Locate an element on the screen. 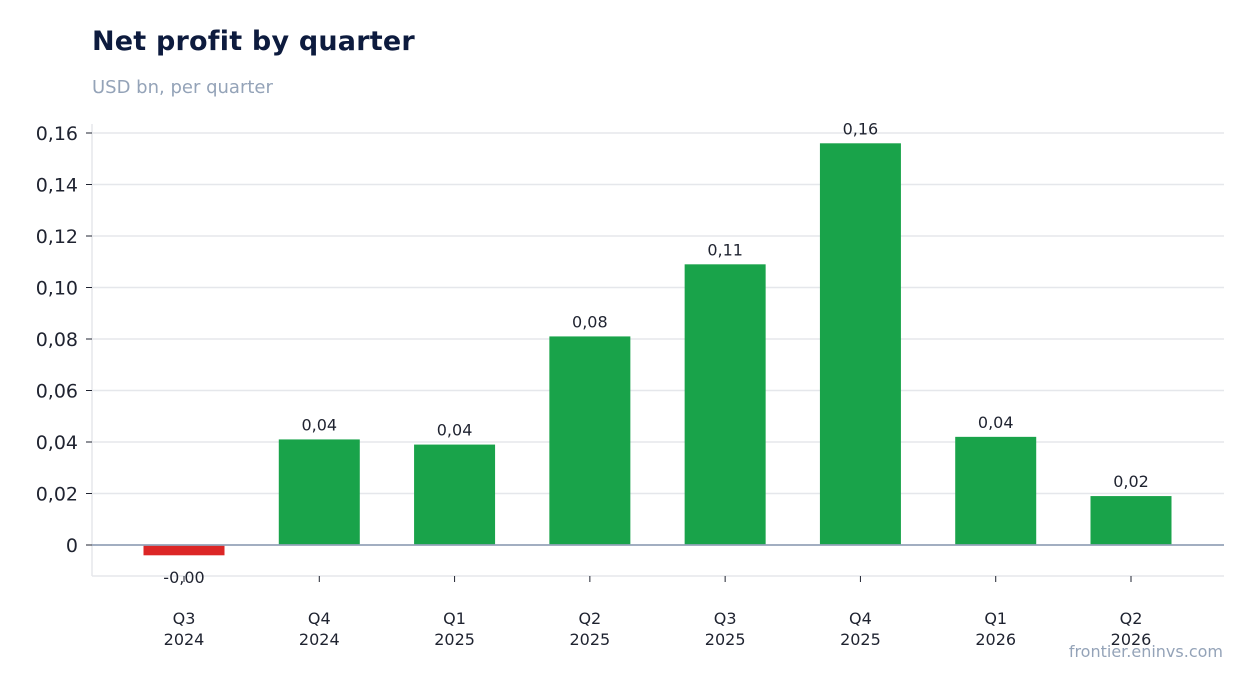 The height and width of the screenshot is (693, 1254). y-tick-label: 0,02 is located at coordinates (57, 495).